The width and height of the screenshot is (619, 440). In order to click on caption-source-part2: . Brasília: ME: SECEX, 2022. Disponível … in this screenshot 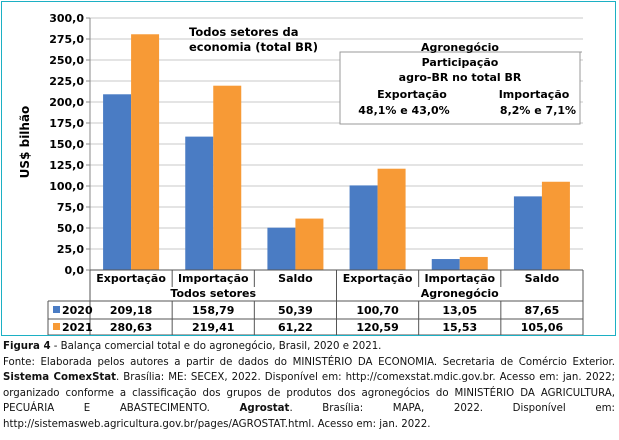, I will do `click(309, 393)`.